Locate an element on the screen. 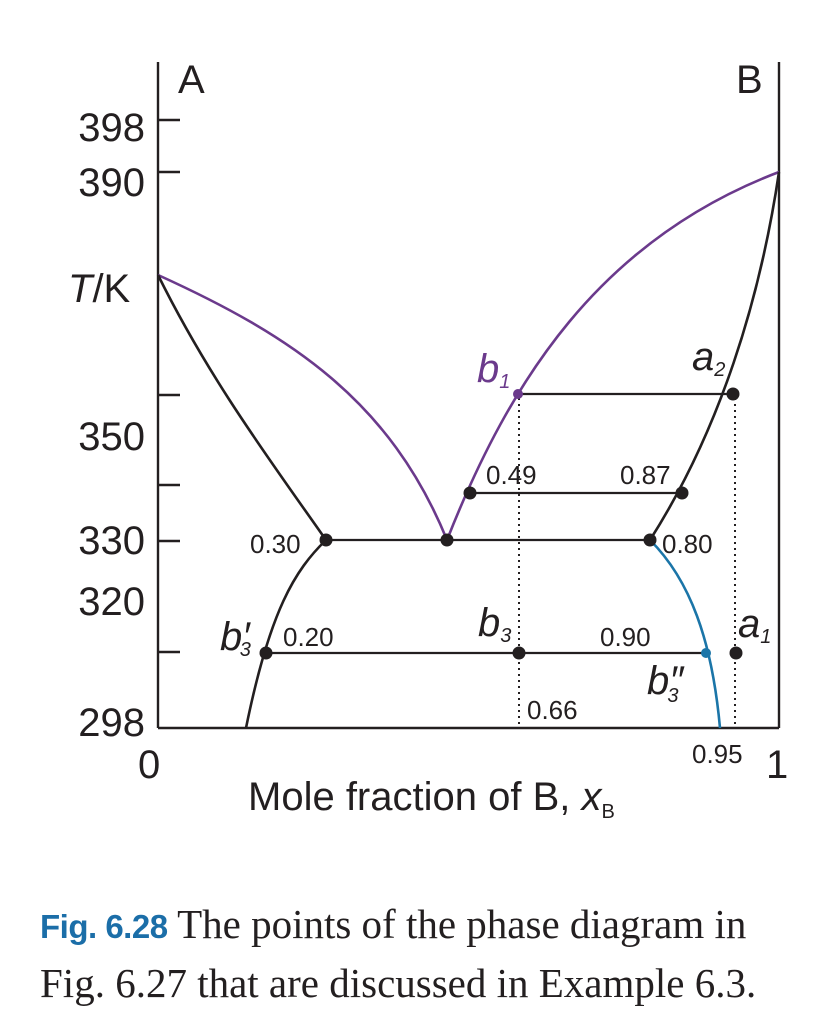 Image resolution: width=820 pixels, height=1031 pixels. left-solidus-curve is located at coordinates (242, 407).